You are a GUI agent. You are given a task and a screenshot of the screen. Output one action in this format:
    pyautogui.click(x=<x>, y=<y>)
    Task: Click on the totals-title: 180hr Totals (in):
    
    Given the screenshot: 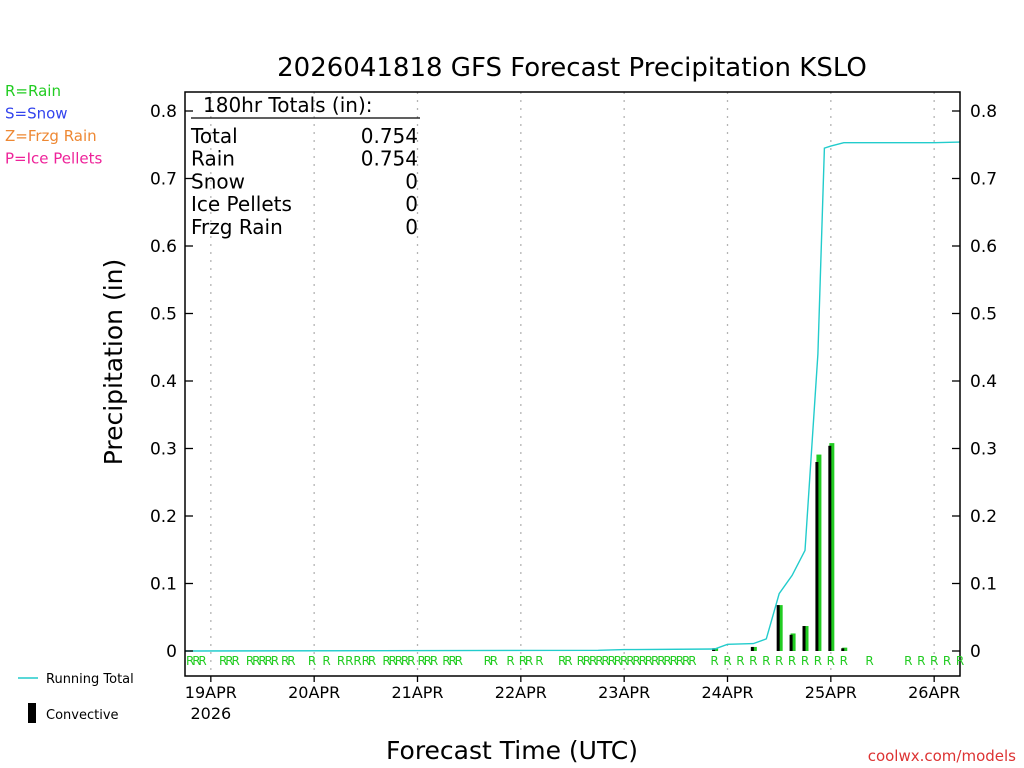 What is the action you would take?
    pyautogui.click(x=288, y=105)
    